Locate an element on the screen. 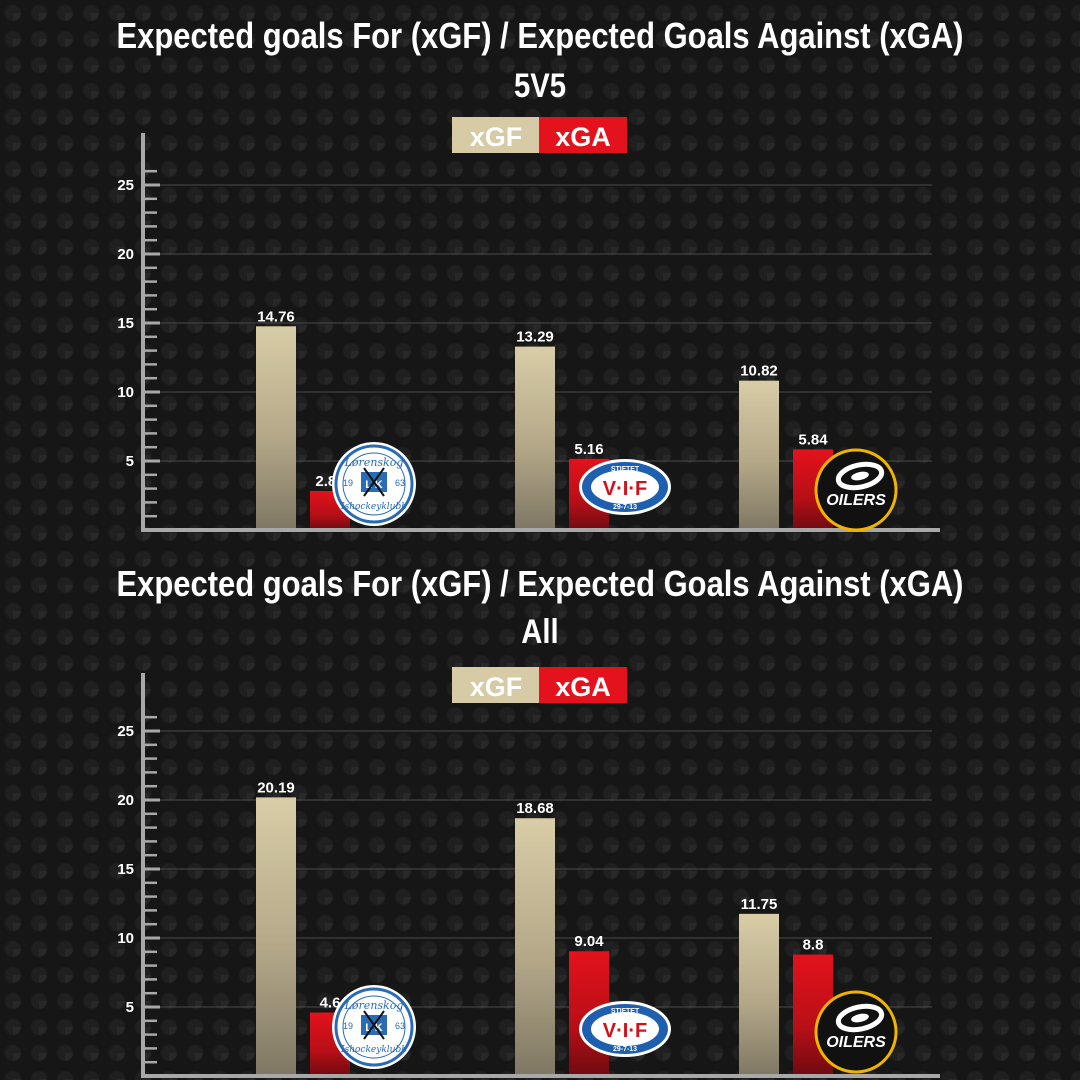 This screenshot has width=1080, height=1080. data-label-xgf-oilers: 10.82 is located at coordinates (759, 371).